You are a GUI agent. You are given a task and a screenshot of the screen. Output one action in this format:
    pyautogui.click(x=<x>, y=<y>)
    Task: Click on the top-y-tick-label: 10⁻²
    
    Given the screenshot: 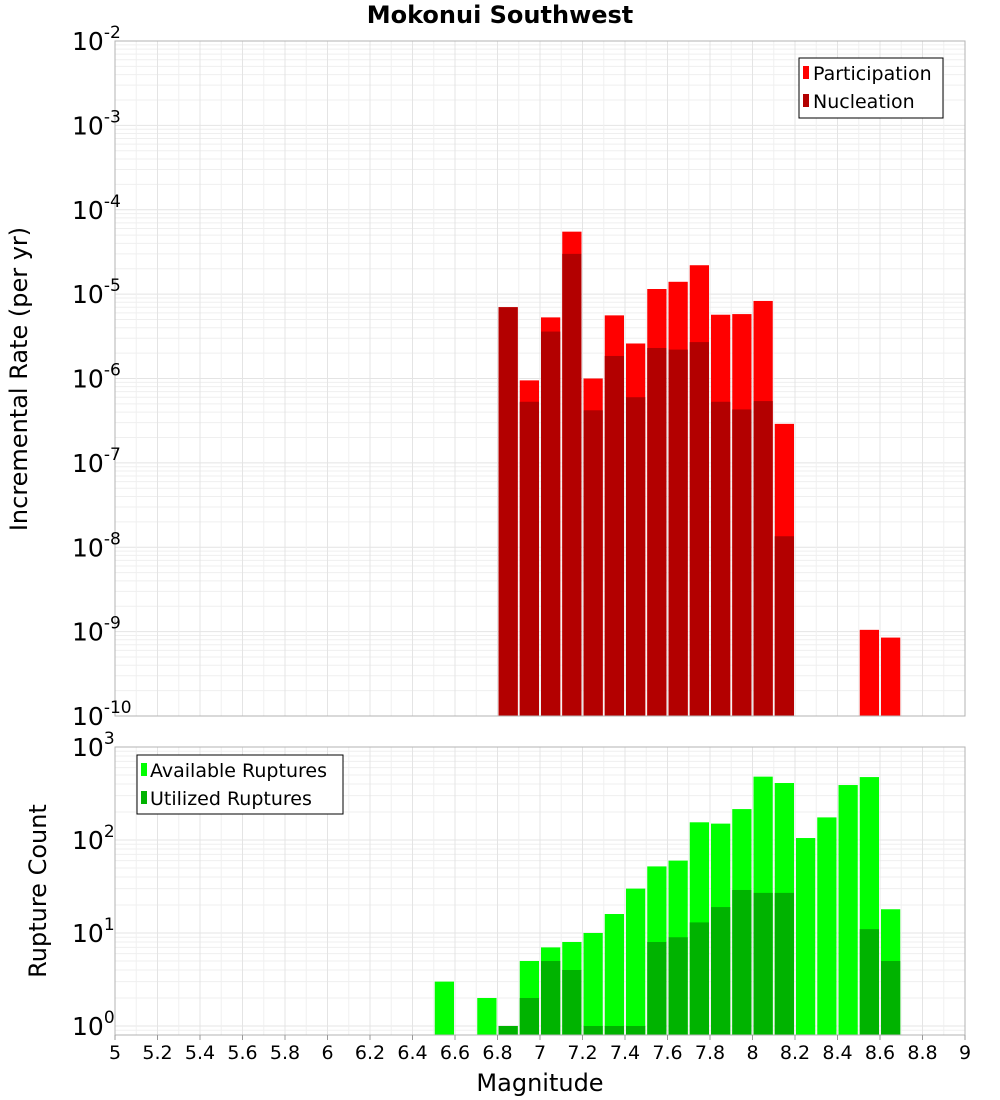 What is the action you would take?
    pyautogui.click(x=96, y=39)
    